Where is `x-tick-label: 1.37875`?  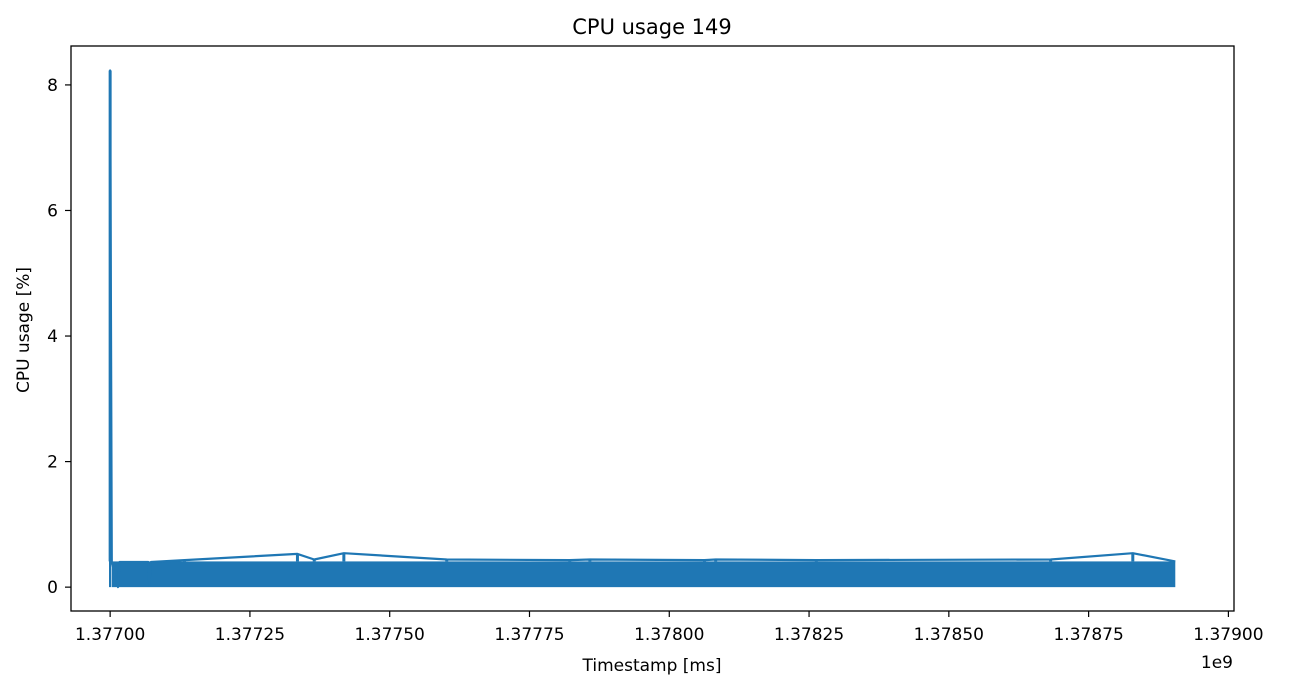 x-tick-label: 1.37875 is located at coordinates (1088, 635).